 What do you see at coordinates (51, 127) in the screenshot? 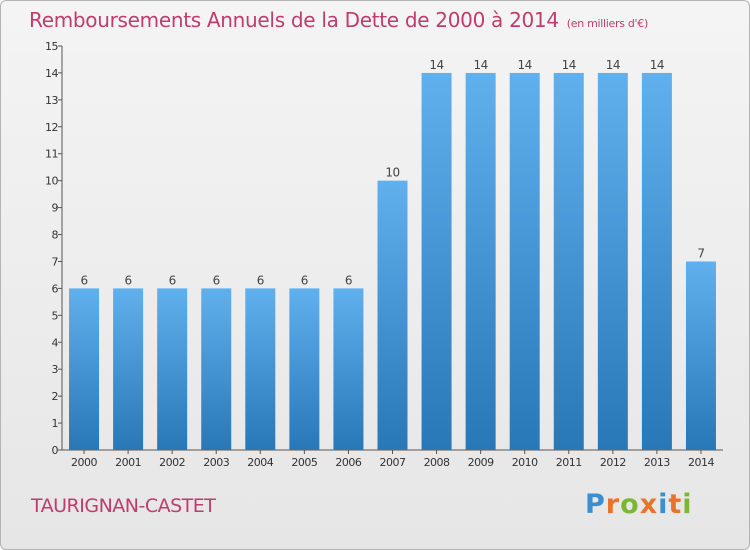
I see `y-tick-label: 12` at bounding box center [51, 127].